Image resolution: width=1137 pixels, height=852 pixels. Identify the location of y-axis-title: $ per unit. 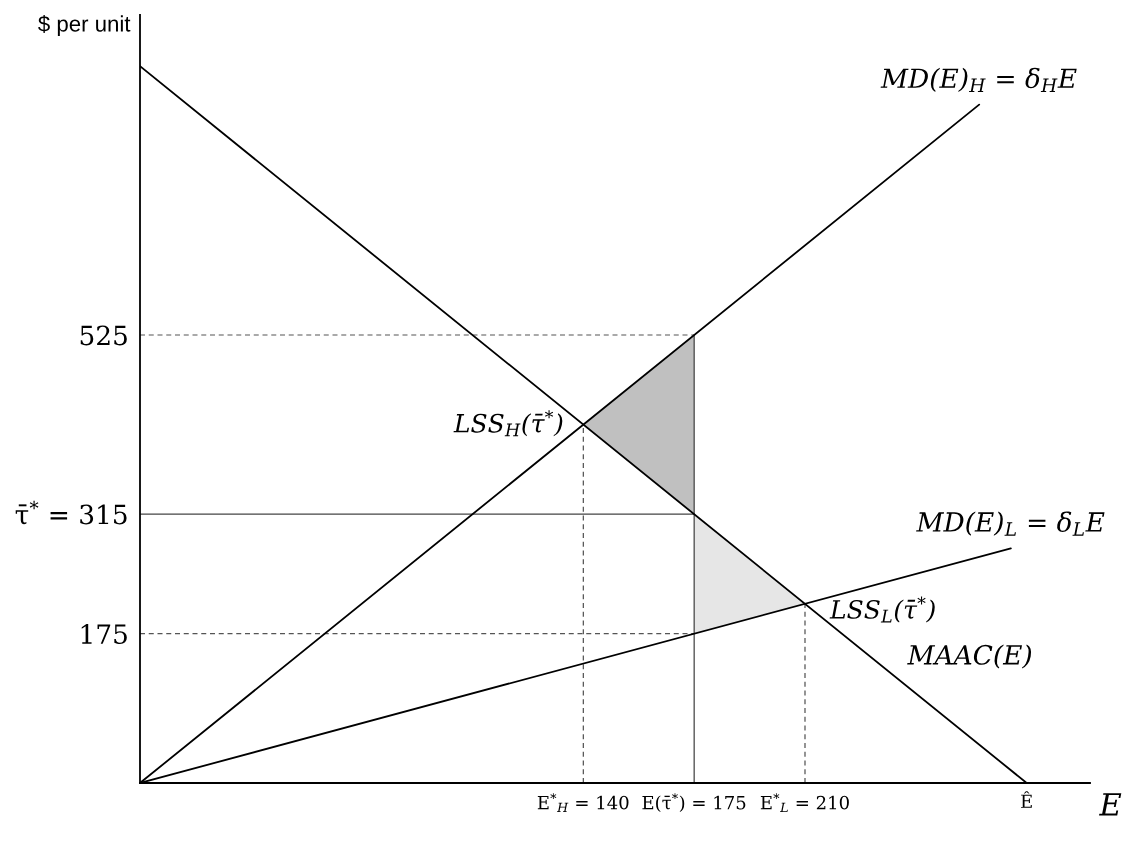
(84, 26).